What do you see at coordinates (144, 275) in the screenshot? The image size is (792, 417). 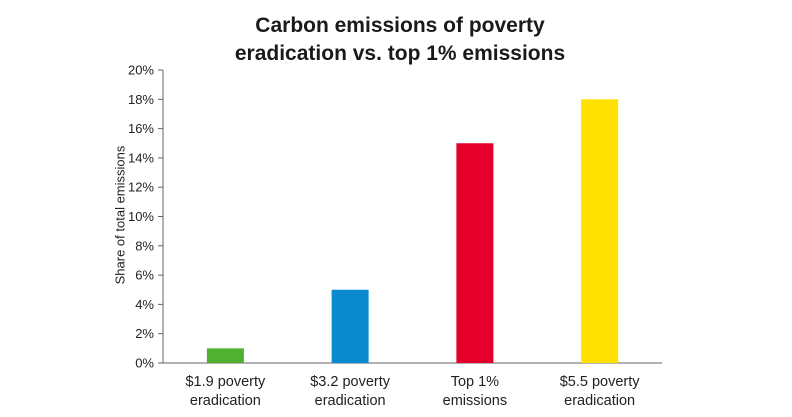 I see `y-tick-label: 6%` at bounding box center [144, 275].